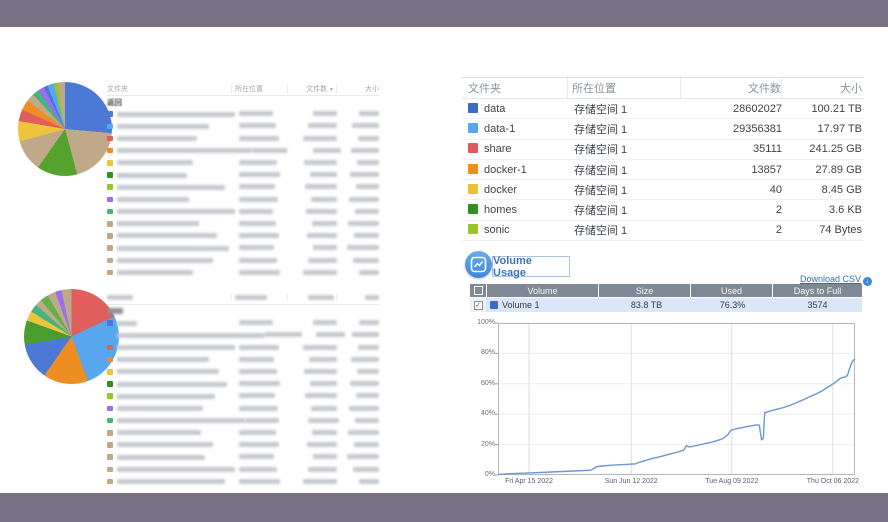 This screenshot has width=888, height=522. Describe the element at coordinates (487, 383) in the screenshot. I see `y-axis-tick-label: 60%` at that location.